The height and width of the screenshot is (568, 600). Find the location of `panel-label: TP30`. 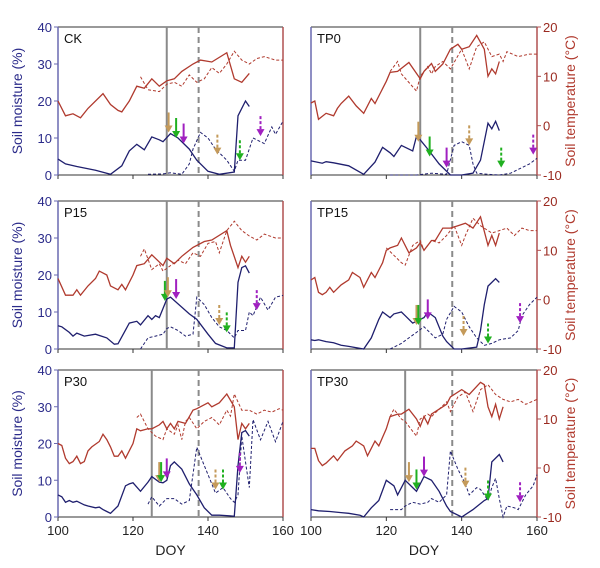

panel-label: TP30 is located at coordinates (332, 381).